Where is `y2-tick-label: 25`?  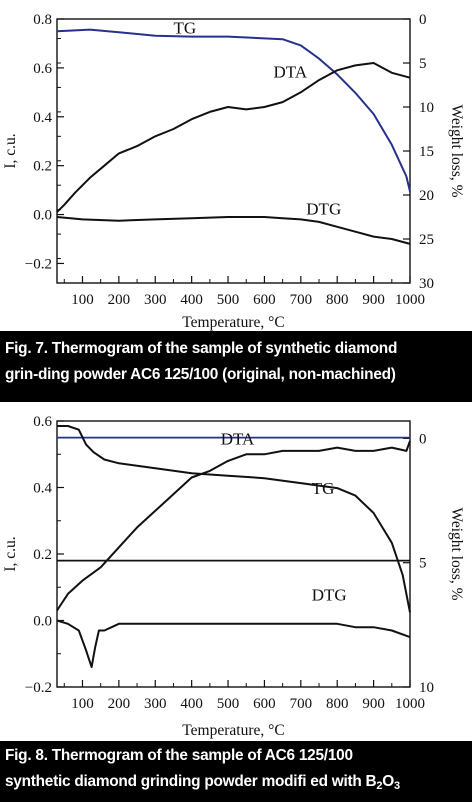
y2-tick-label: 25 is located at coordinates (426, 240).